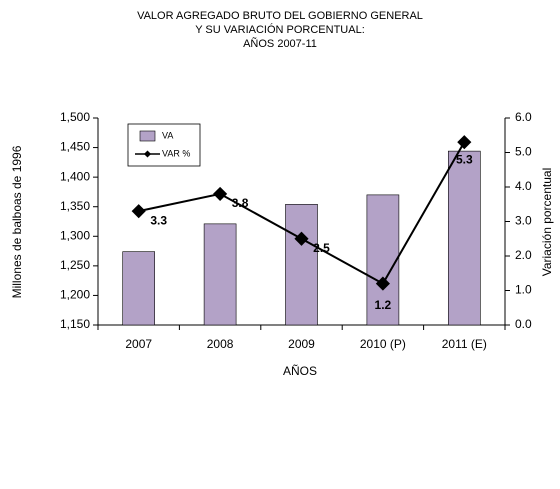 The height and width of the screenshot is (489, 560). Describe the element at coordinates (280, 29) in the screenshot. I see `chart-title: Y SU VARIACIÓN PORCENTUAL:` at that location.